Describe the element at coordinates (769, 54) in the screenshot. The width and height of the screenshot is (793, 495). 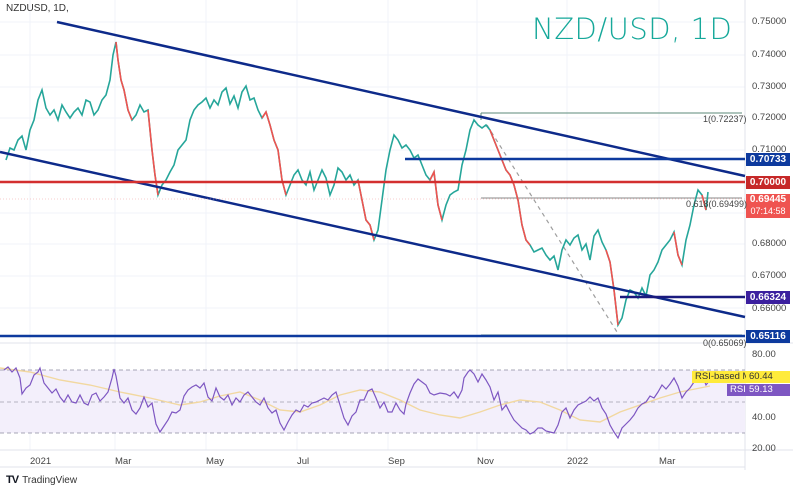
I see `price-tick: 0.74000` at that location.